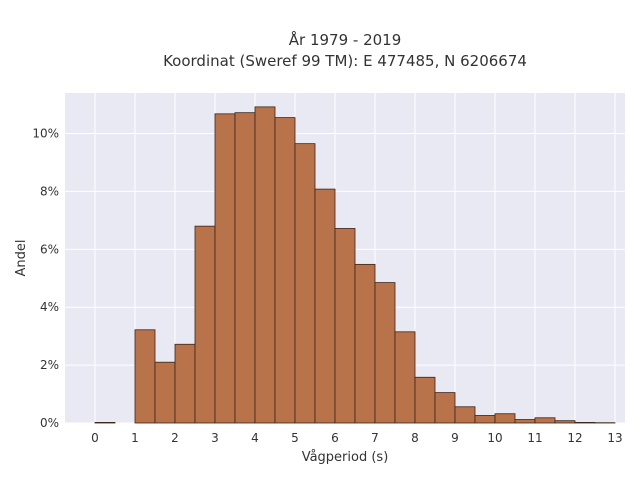  Describe the element at coordinates (614, 438) in the screenshot. I see `x-tick-label: 13` at that location.